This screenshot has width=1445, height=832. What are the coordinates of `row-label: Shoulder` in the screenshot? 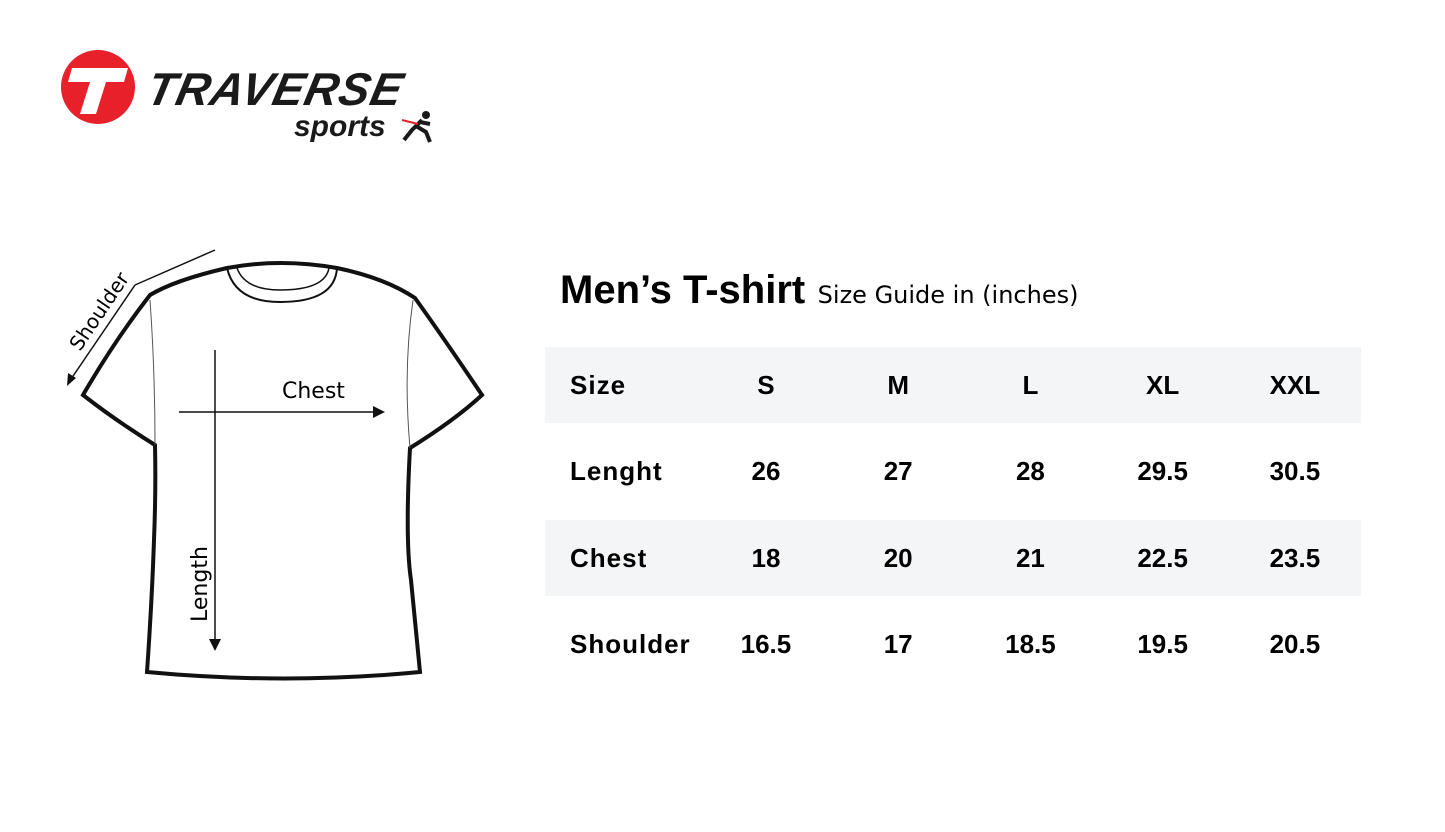 It's located at (630, 644).